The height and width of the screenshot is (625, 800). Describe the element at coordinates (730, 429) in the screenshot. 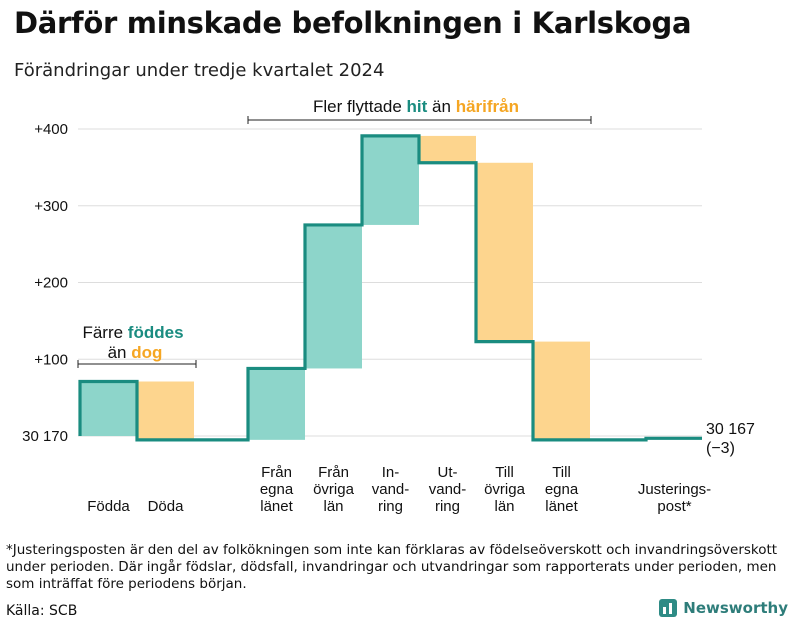

I see `end-value-label: 30 167` at that location.